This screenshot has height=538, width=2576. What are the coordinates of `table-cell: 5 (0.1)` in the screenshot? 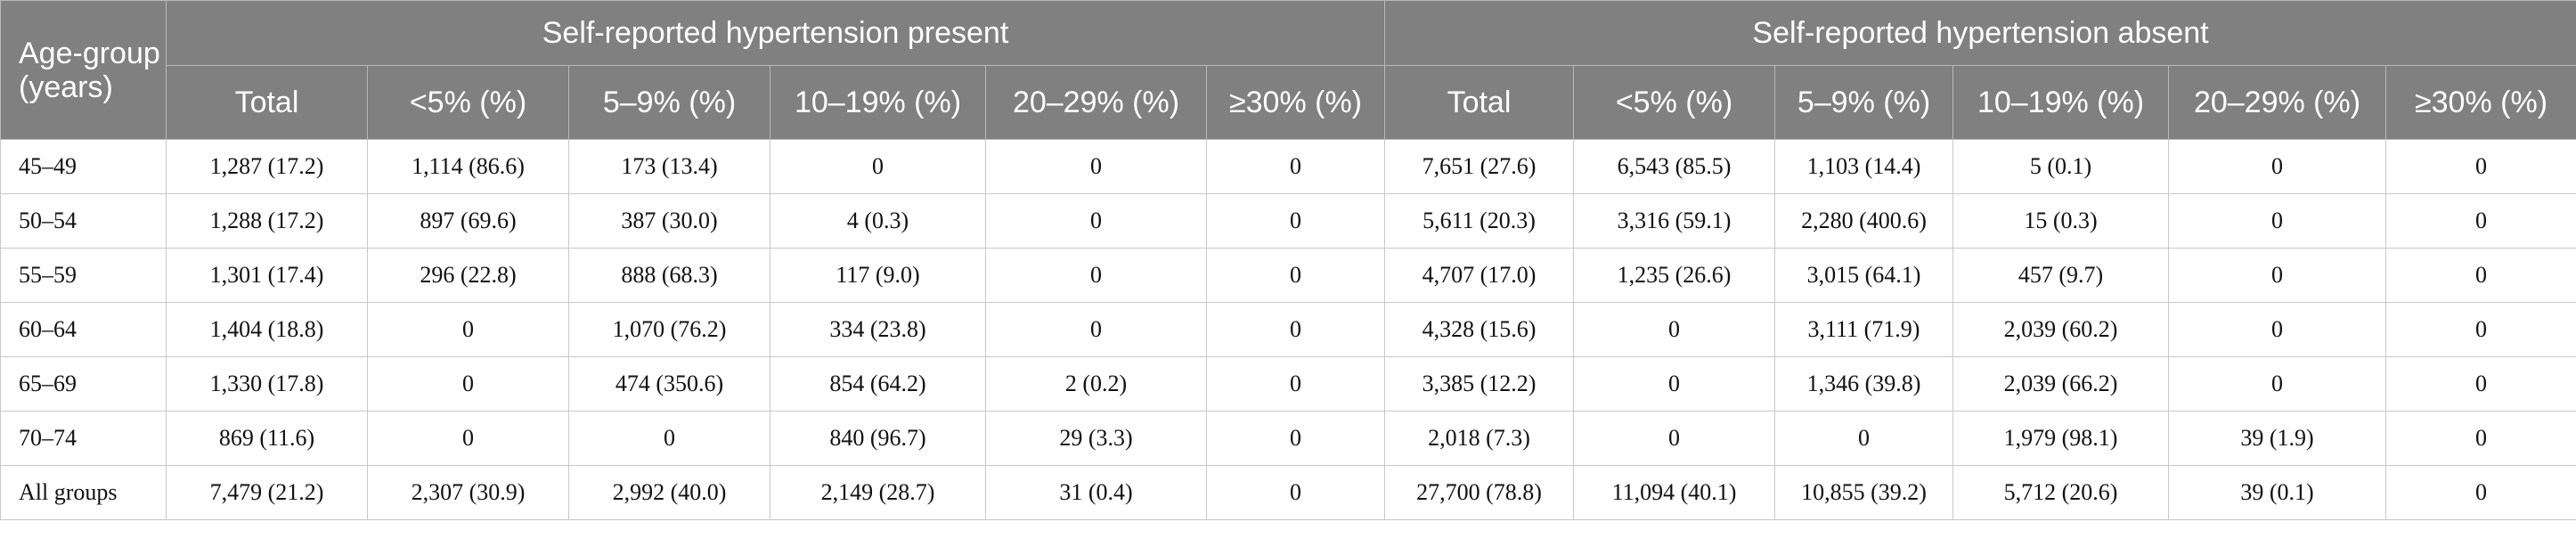 It's located at (2061, 166).